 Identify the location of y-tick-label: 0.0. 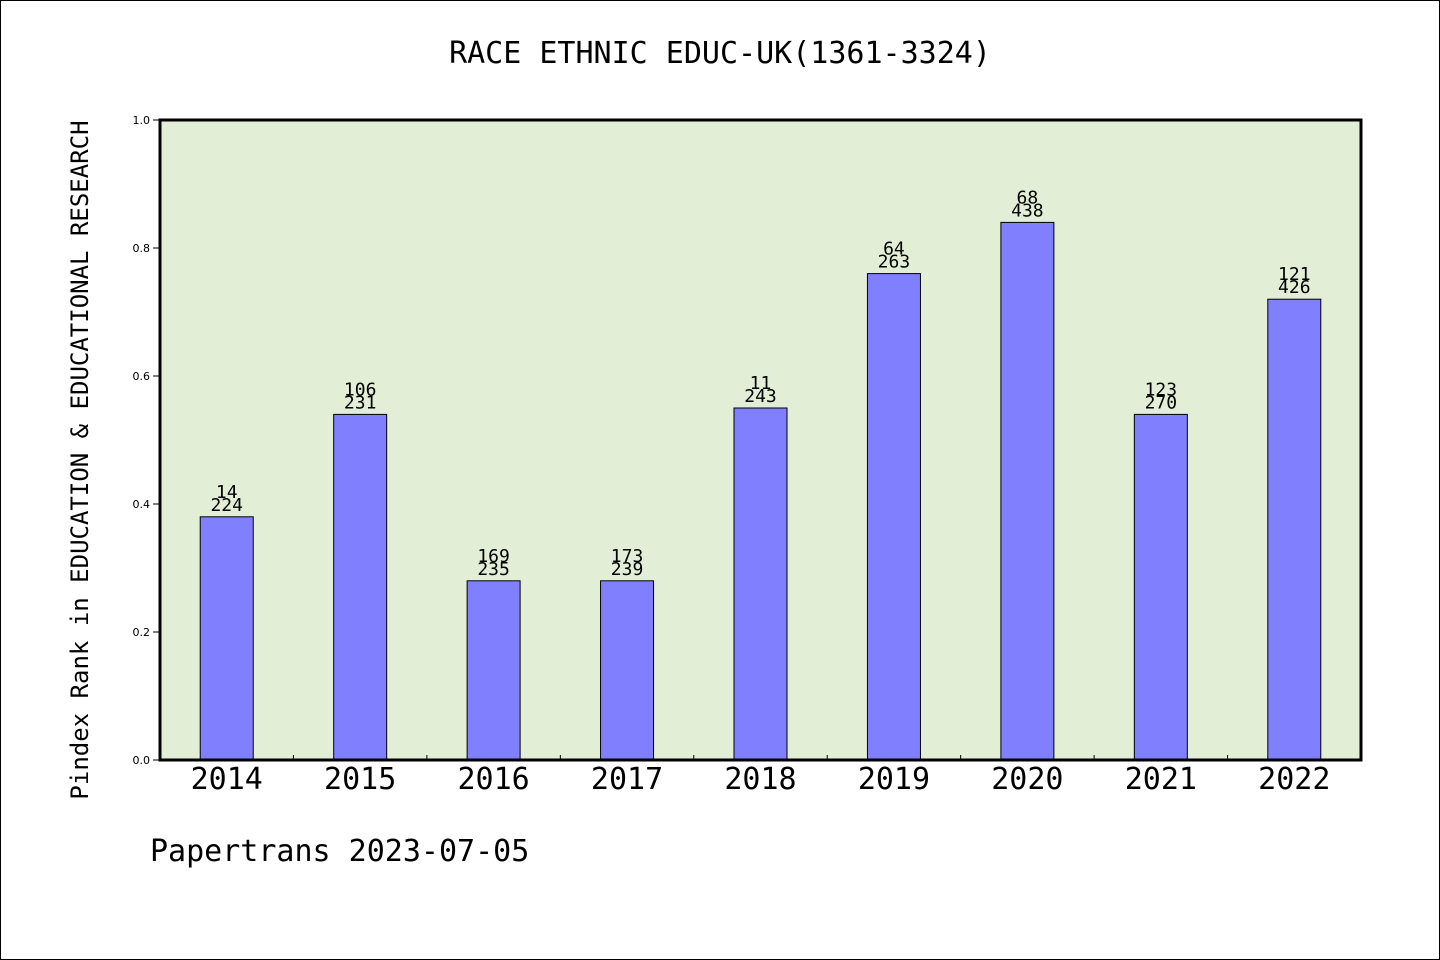
(142, 760).